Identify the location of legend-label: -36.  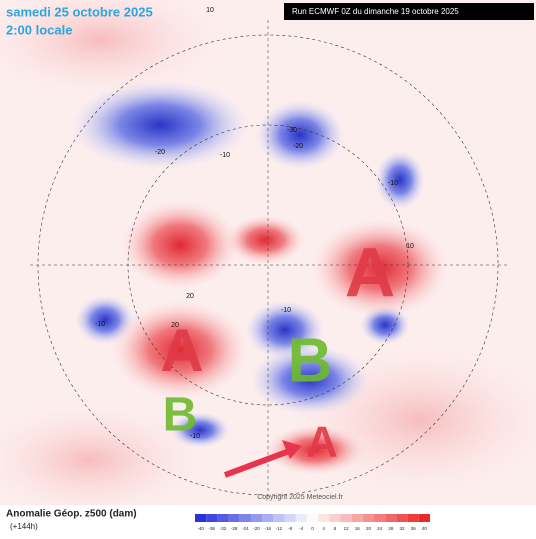
(212, 528).